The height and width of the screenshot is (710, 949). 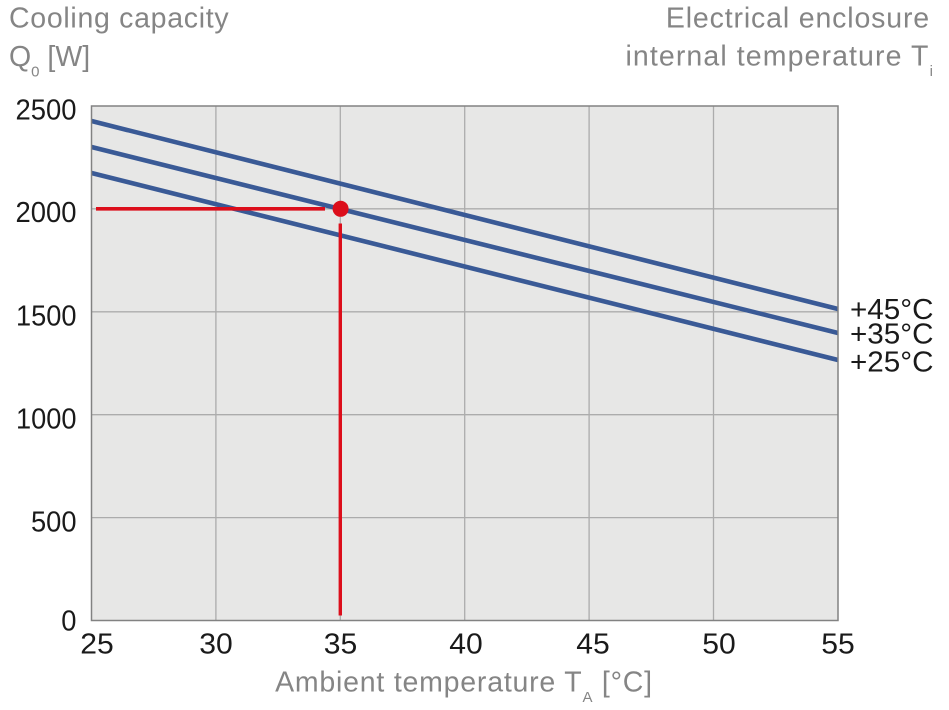 I want to click on svg-text: 30, so click(x=216, y=645).